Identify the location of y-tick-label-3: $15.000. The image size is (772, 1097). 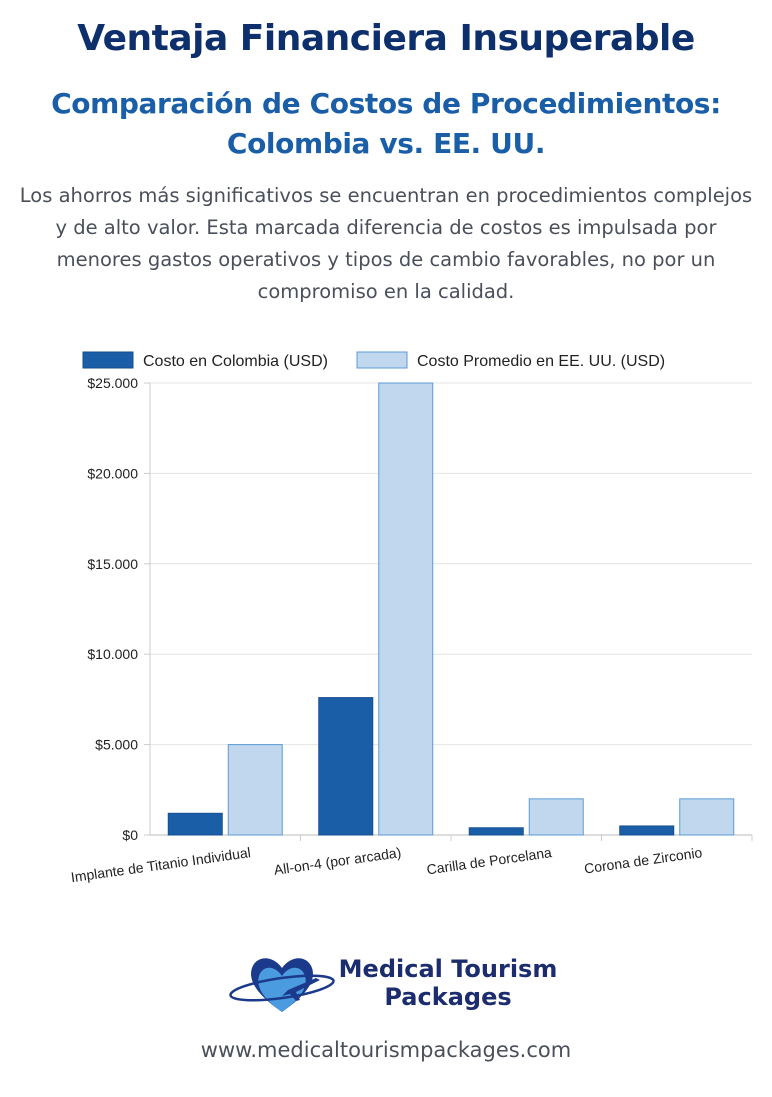
(112, 564).